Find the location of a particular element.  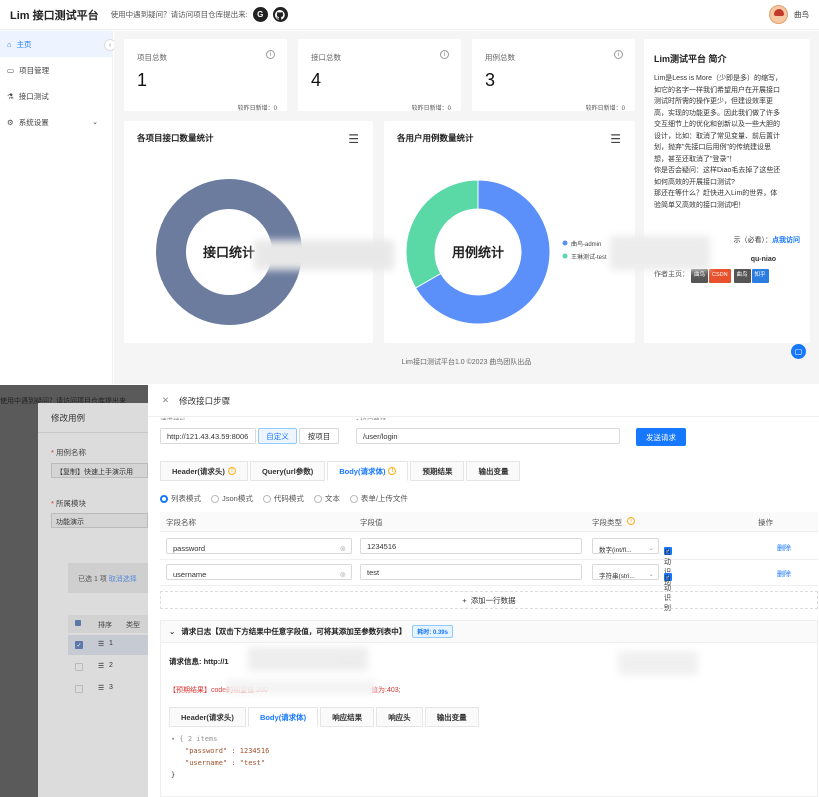

avatar is located at coordinates (778, 14).